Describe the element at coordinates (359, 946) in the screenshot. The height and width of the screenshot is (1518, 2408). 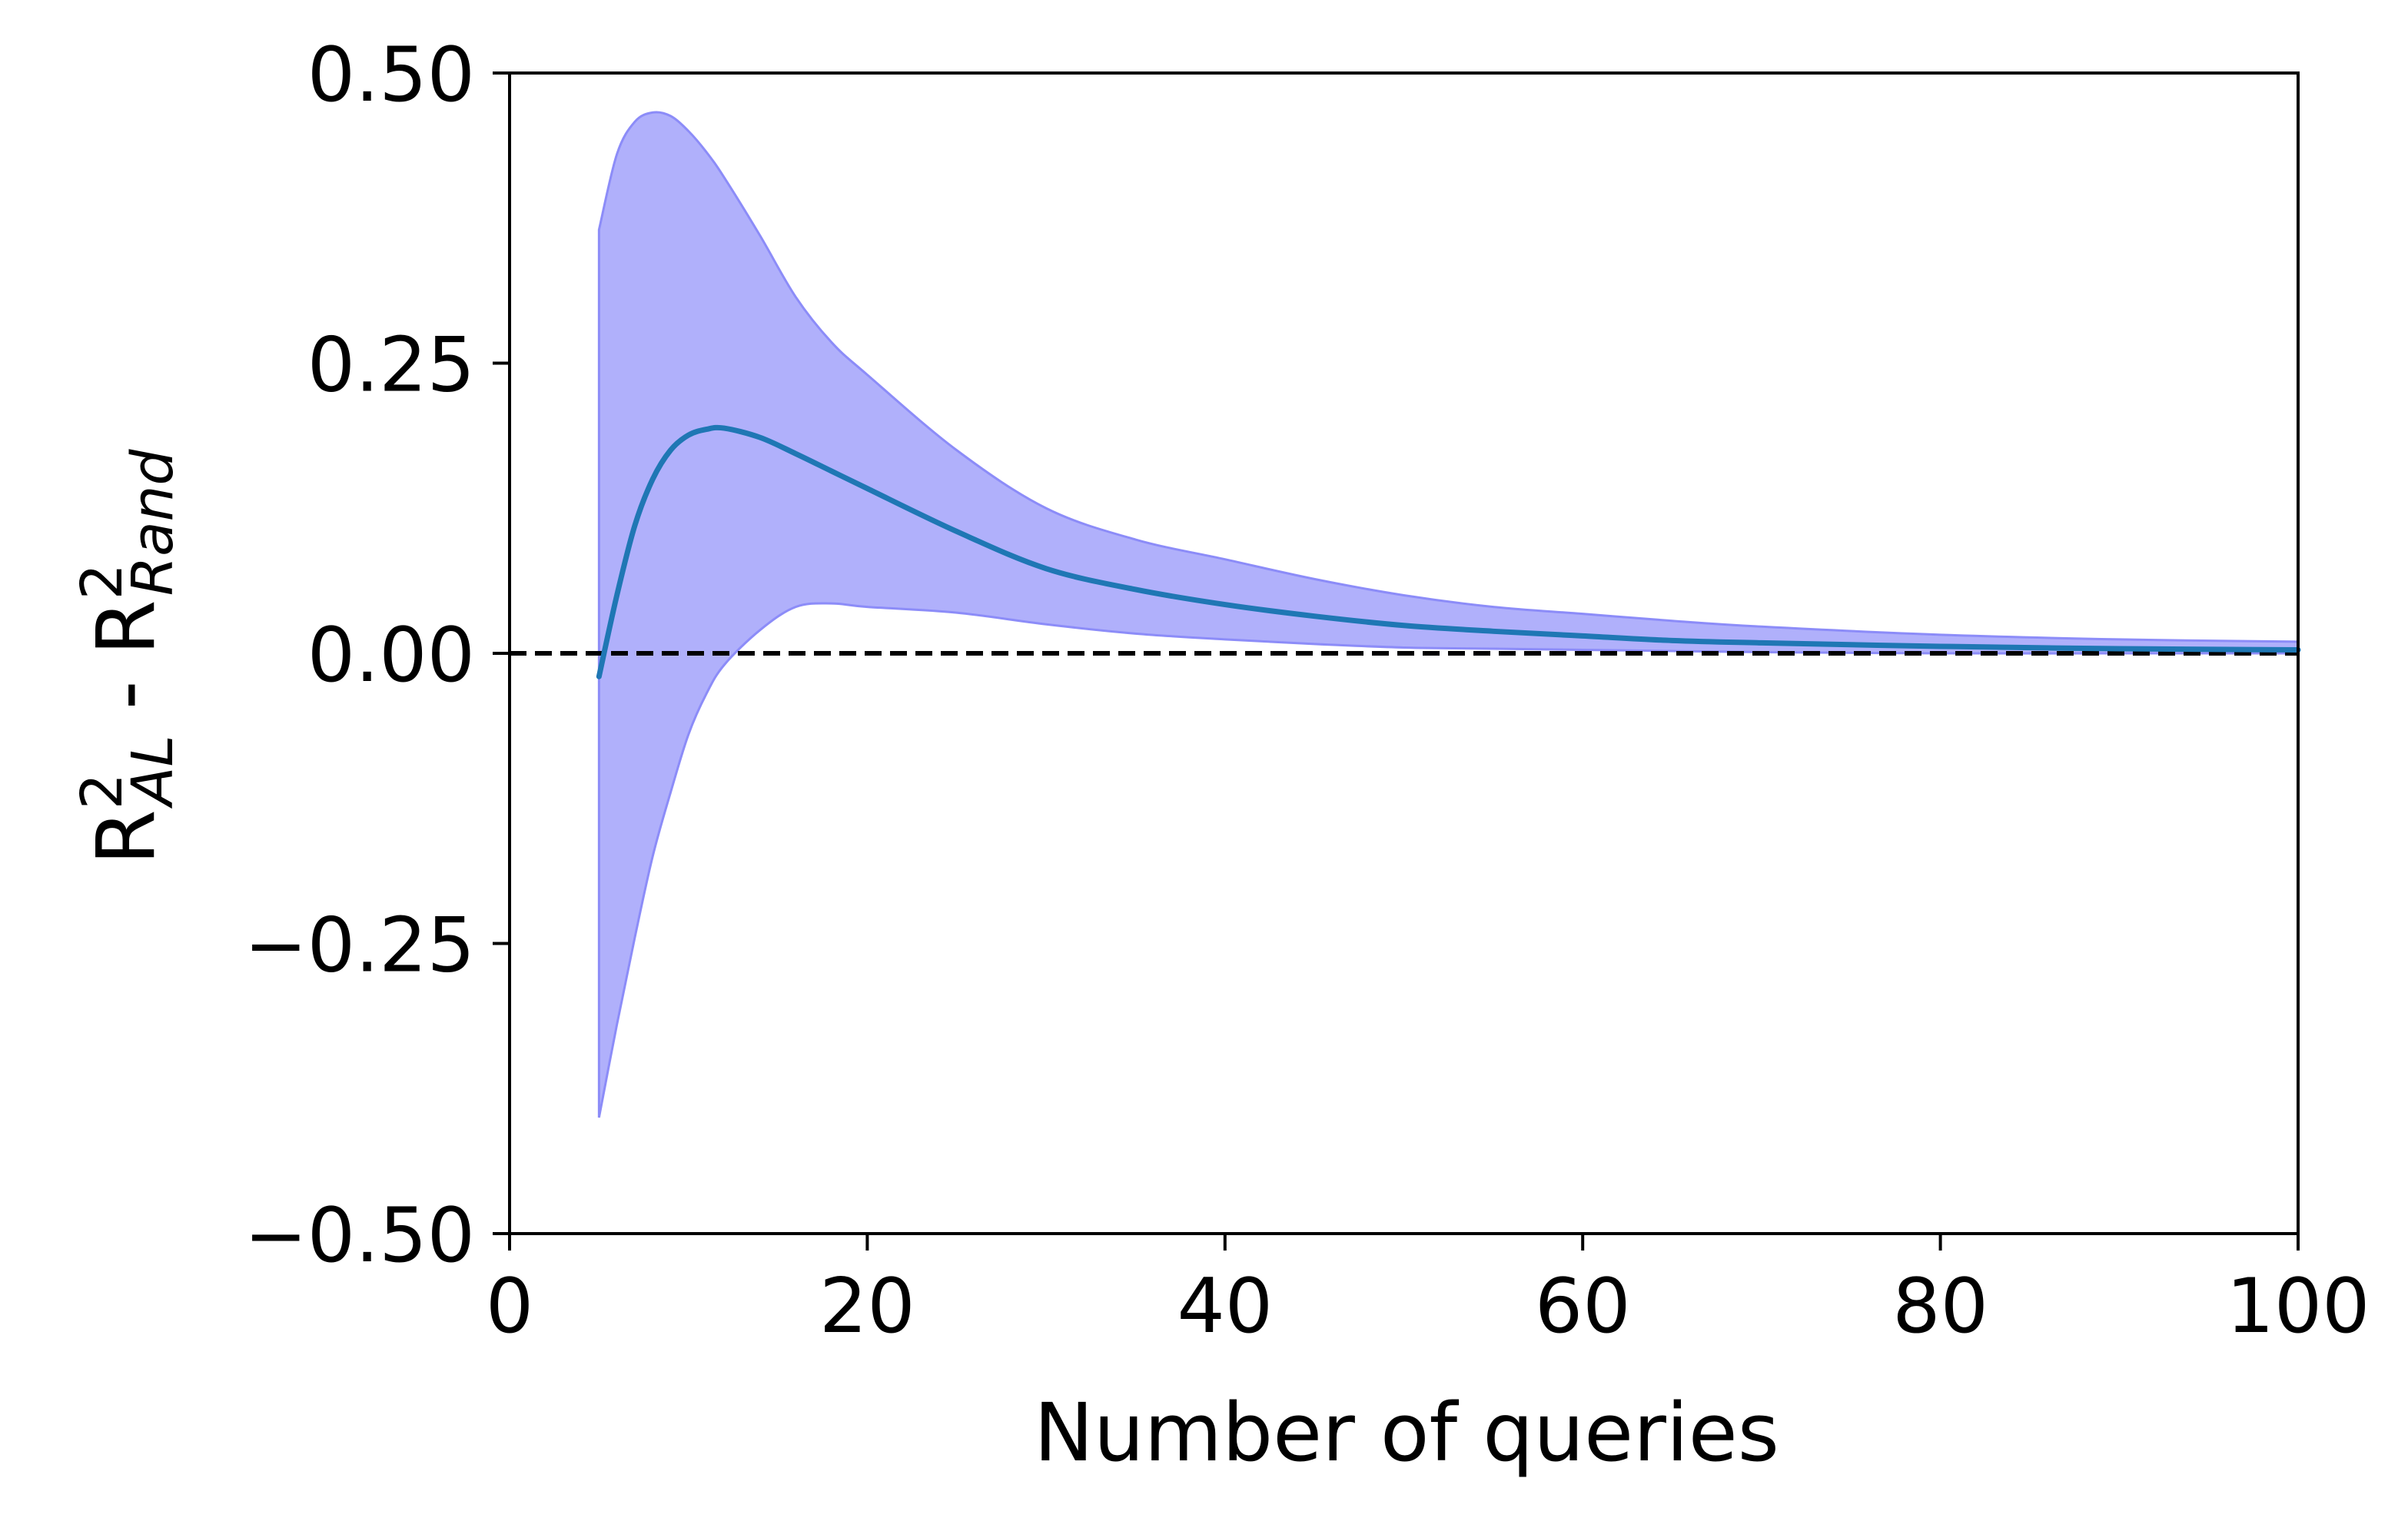
I see `y-tick-label: −0.25` at that location.